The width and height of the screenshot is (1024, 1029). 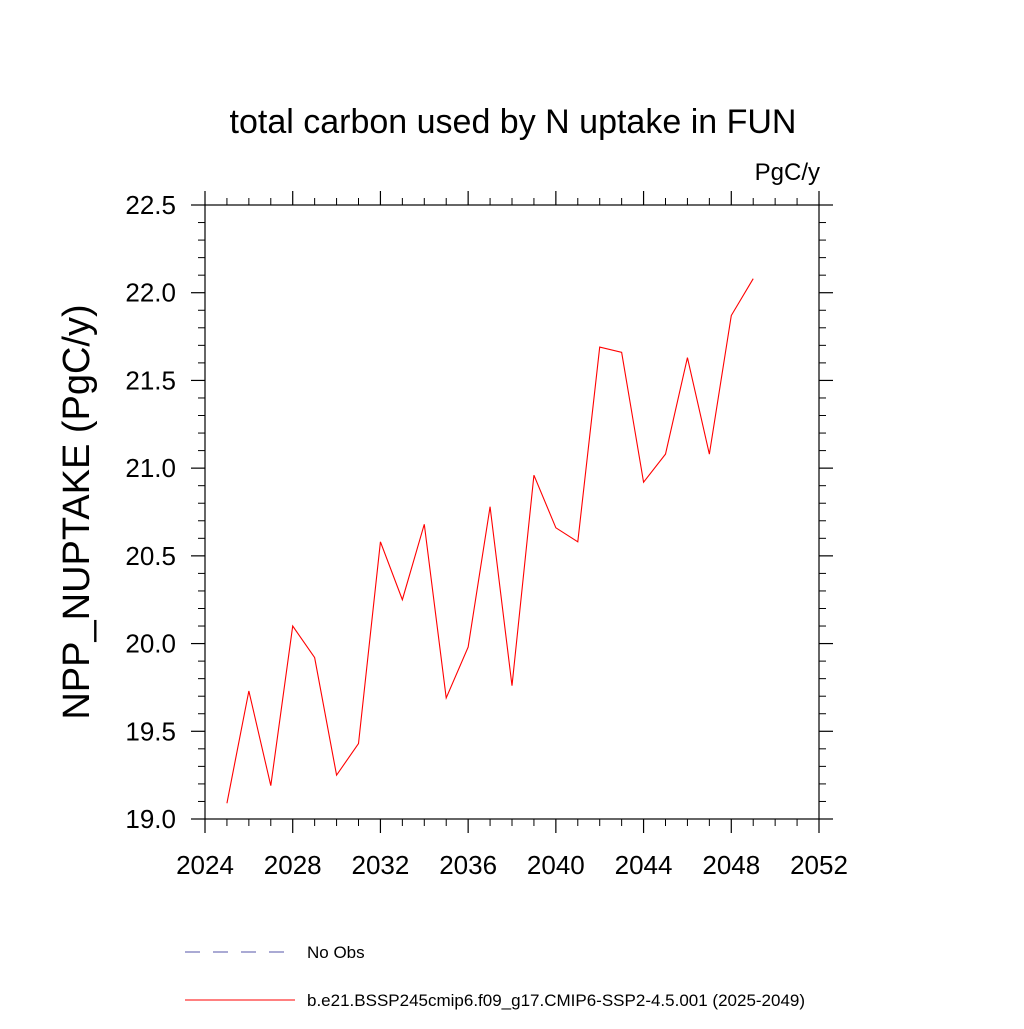 What do you see at coordinates (787, 172) in the screenshot?
I see `units-label: PgC/y` at bounding box center [787, 172].